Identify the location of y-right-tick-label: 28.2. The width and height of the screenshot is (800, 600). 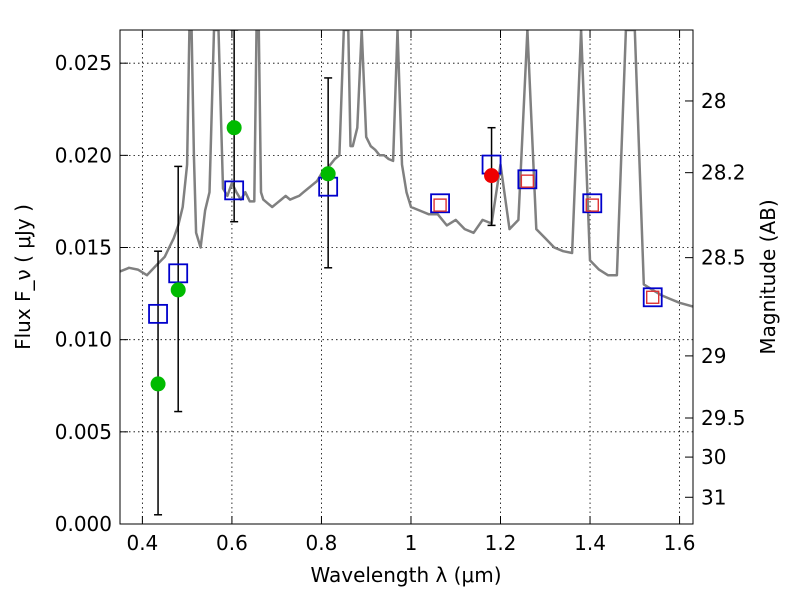
(723, 173).